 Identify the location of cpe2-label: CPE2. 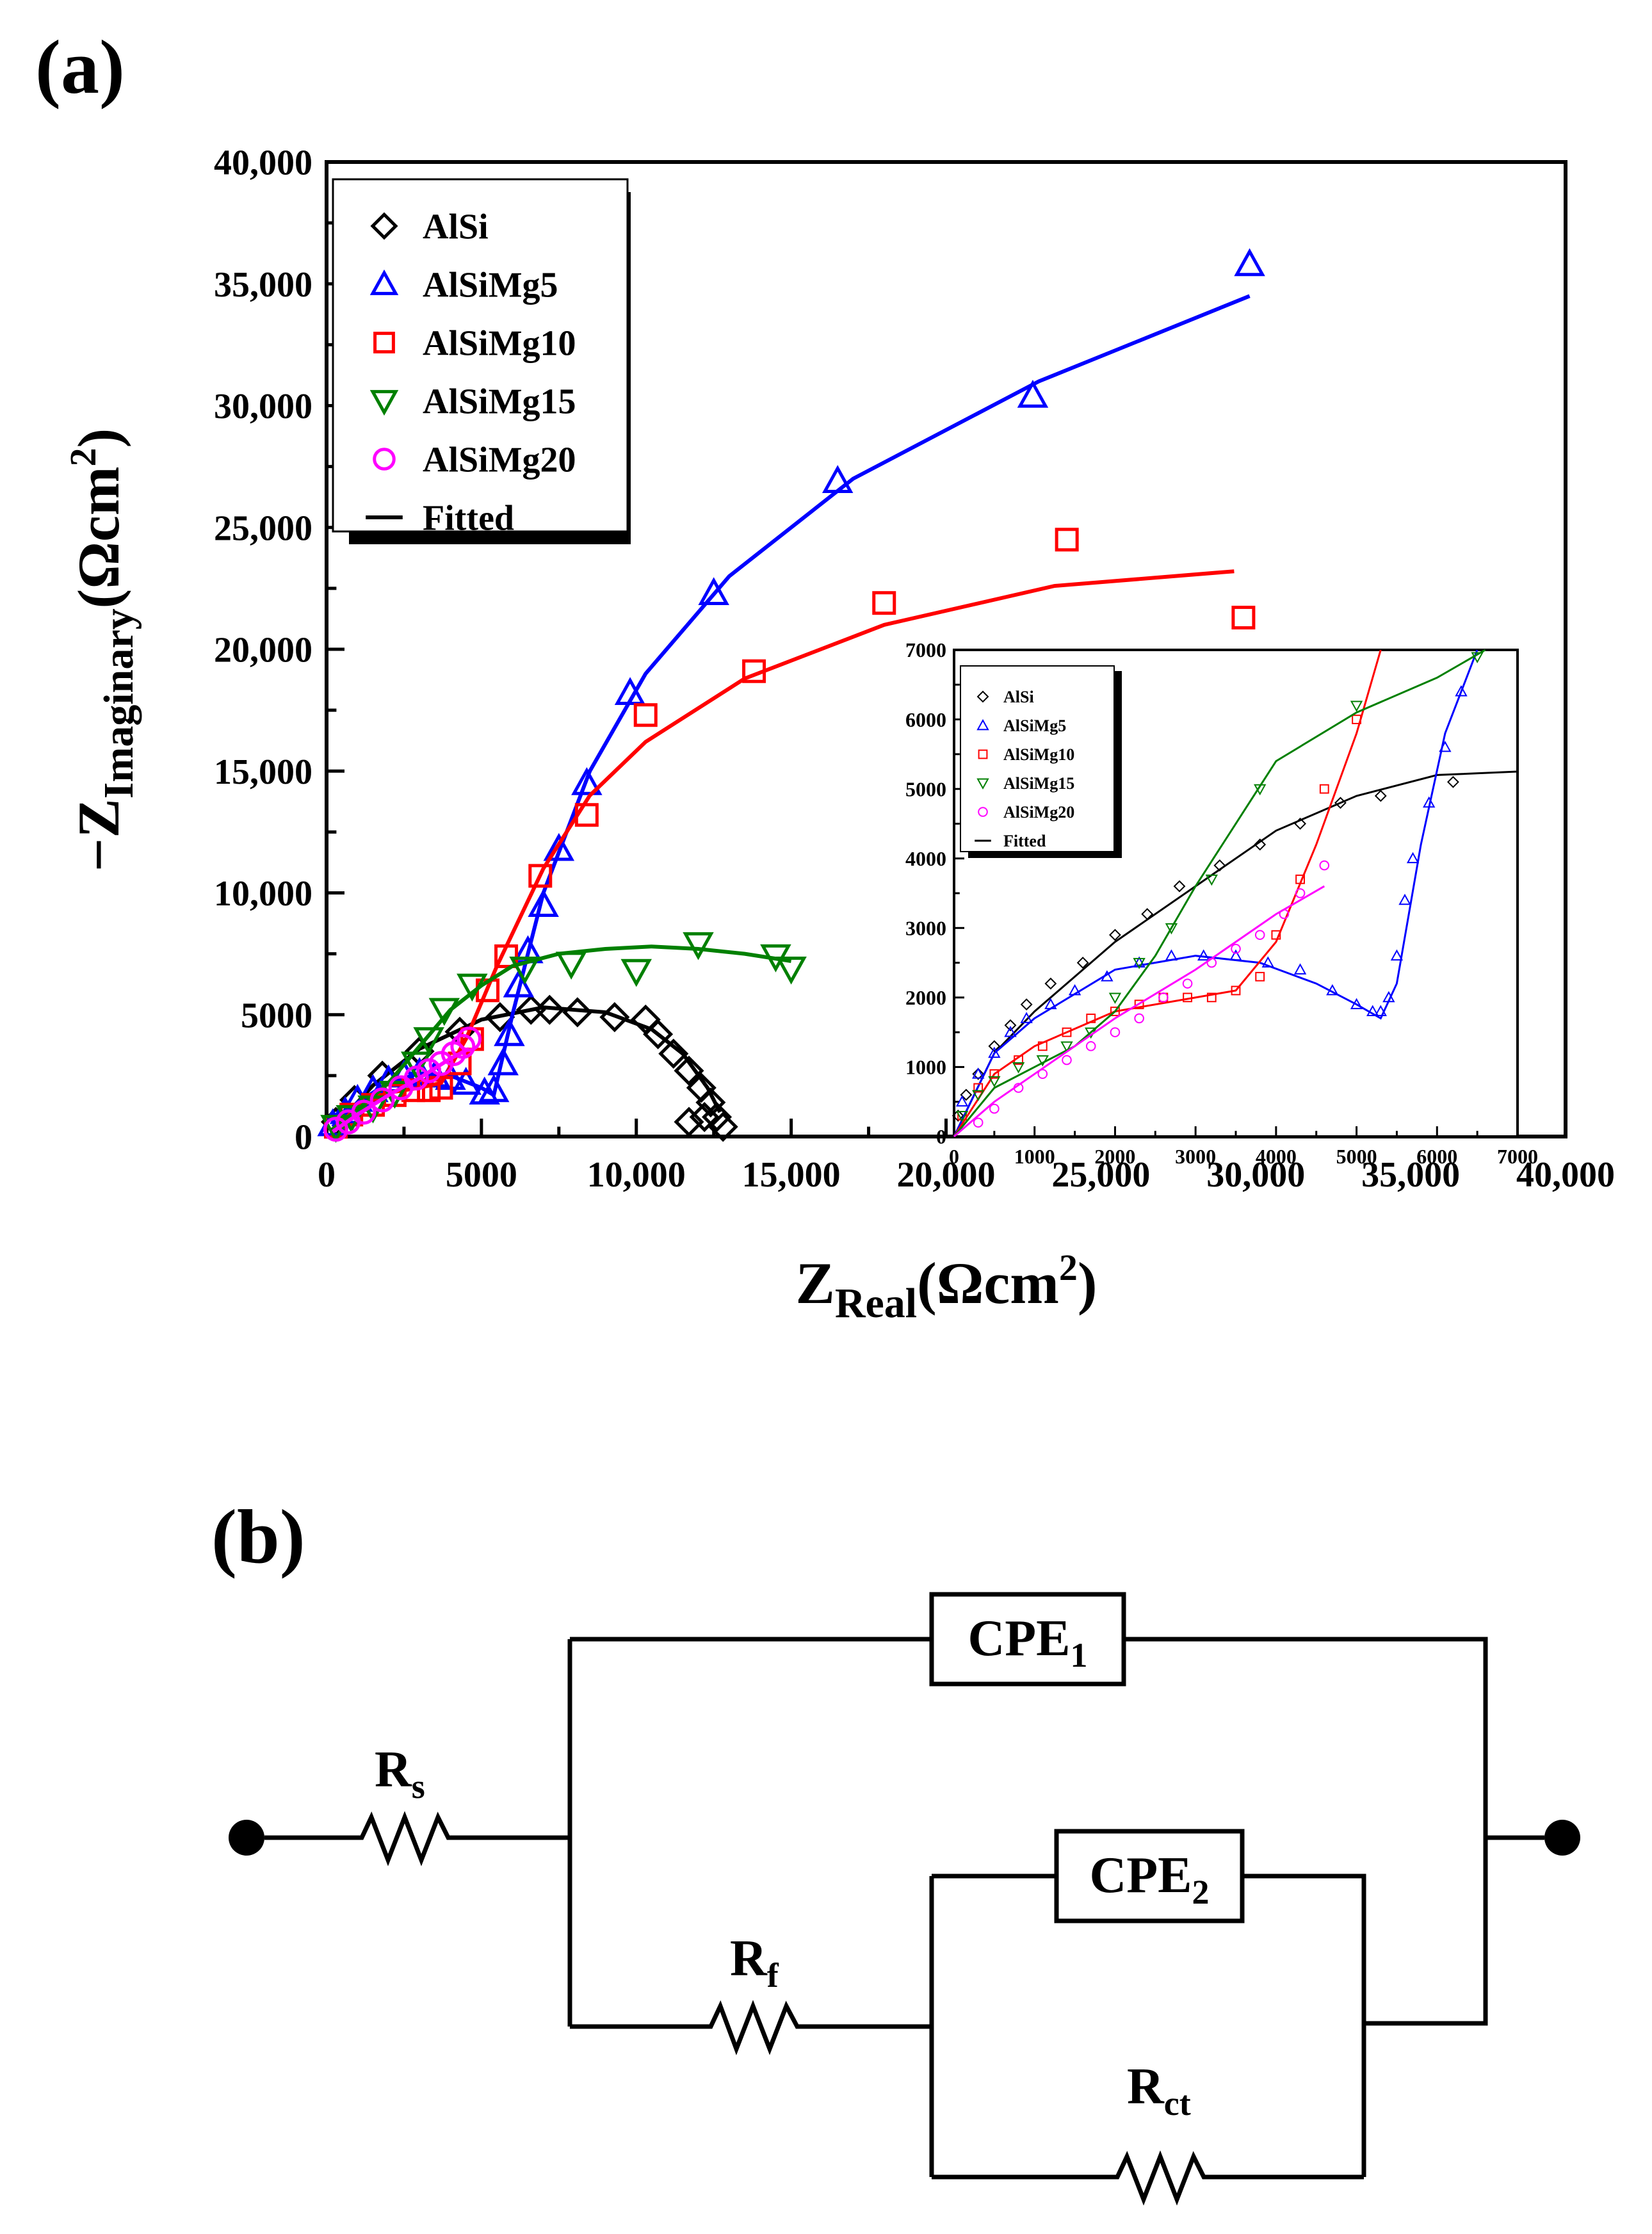
(1150, 1879).